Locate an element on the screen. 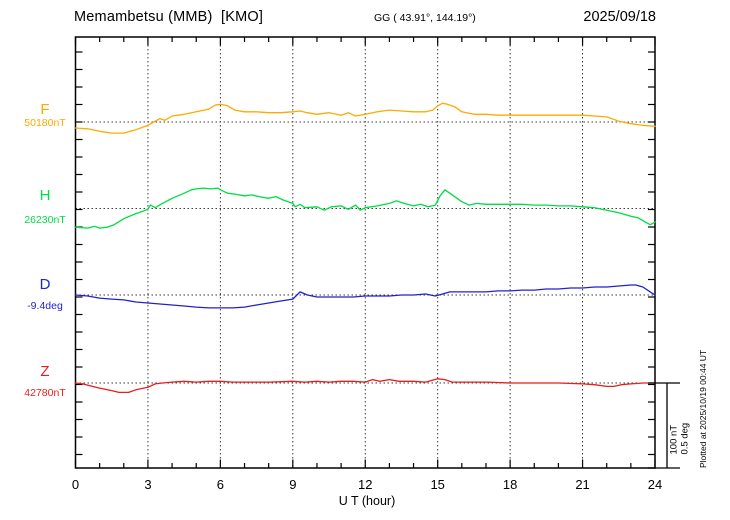 This screenshot has width=730, height=520. x-tick-label-24: 24 is located at coordinates (655, 484).